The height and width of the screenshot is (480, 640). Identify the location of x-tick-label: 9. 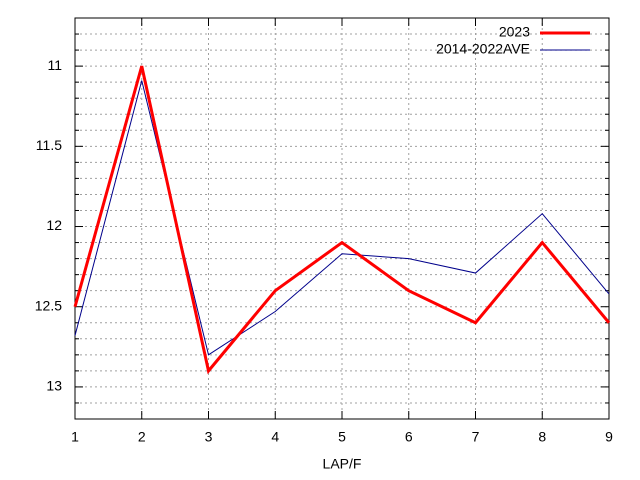
(609, 437).